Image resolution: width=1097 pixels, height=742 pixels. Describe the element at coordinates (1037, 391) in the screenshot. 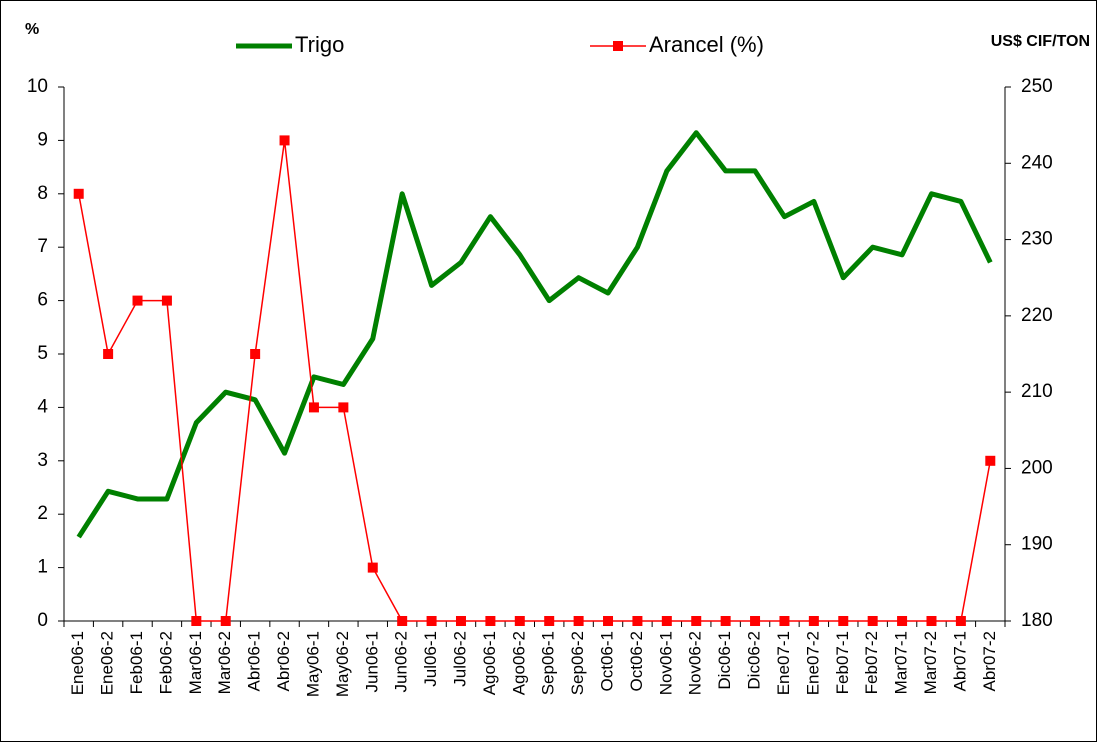

I see `y2-tick-label: 210` at that location.